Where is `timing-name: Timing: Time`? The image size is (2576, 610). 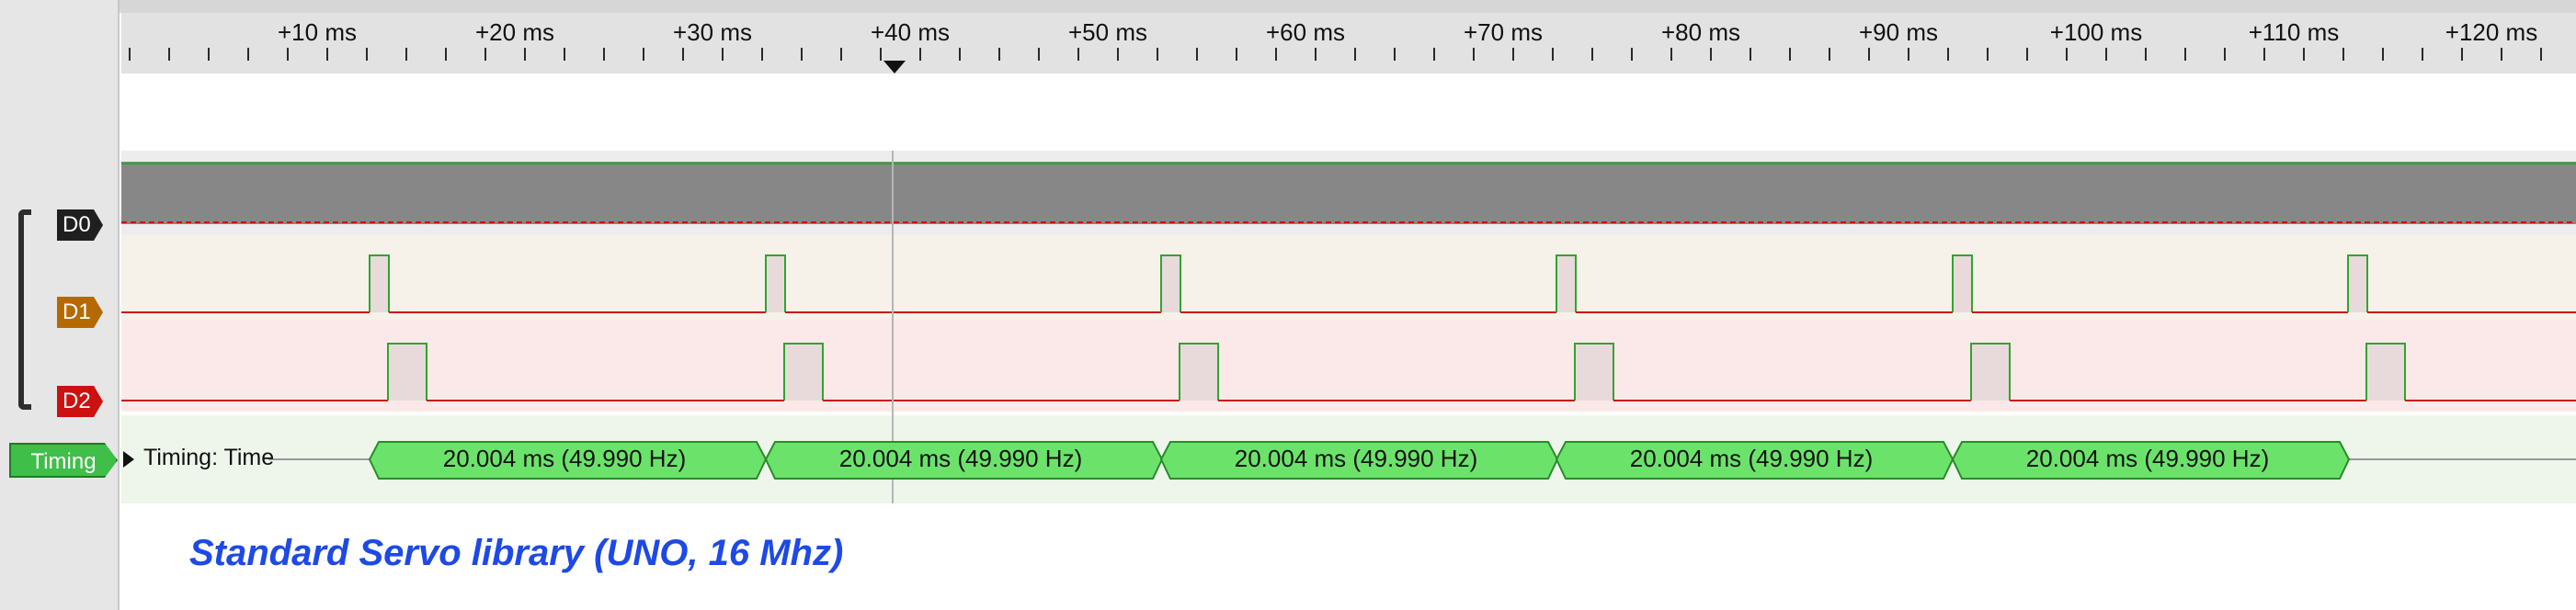
timing-name: Timing: Time is located at coordinates (209, 457).